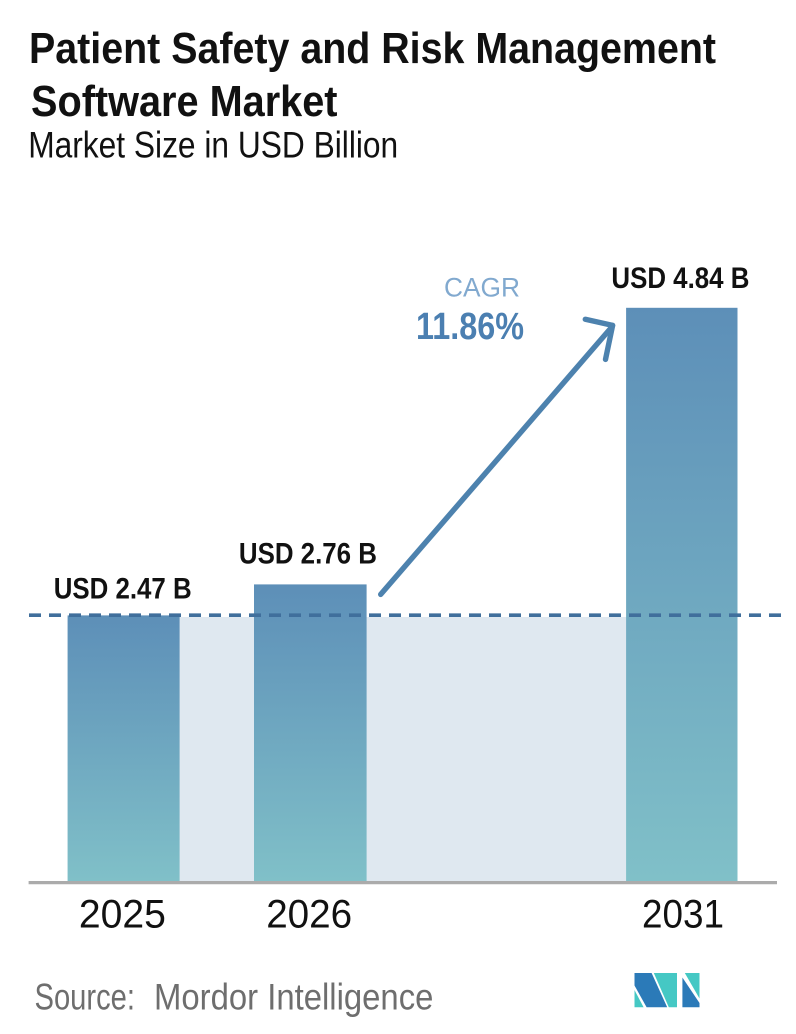  Describe the element at coordinates (470, 327) in the screenshot. I see `svg-text: 11.86%` at that location.